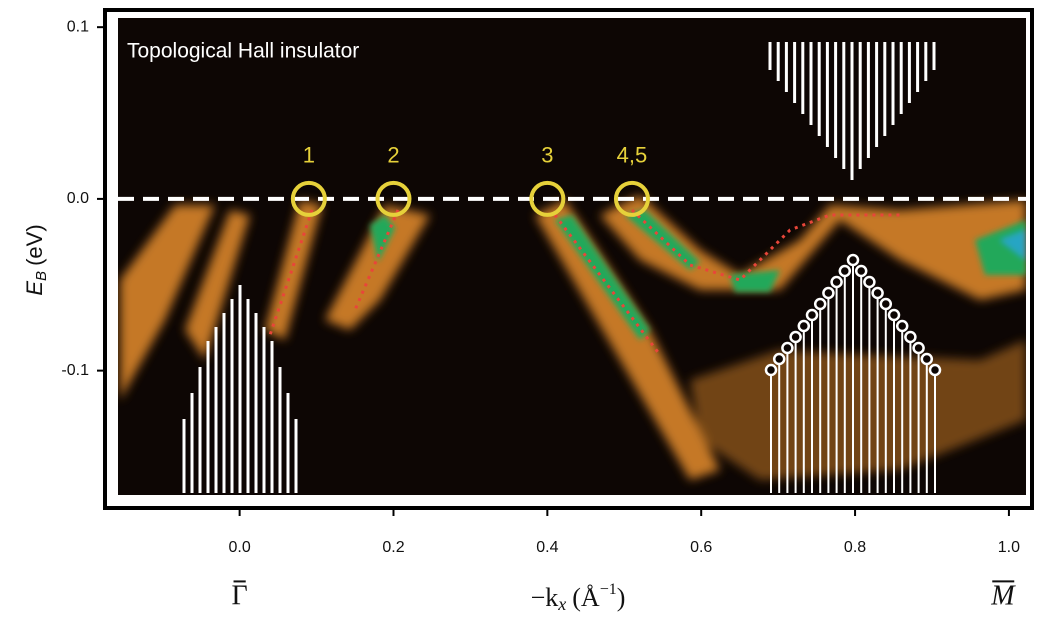  What do you see at coordinates (393, 547) in the screenshot?
I see `x-tick-label: 0.2` at bounding box center [393, 547].